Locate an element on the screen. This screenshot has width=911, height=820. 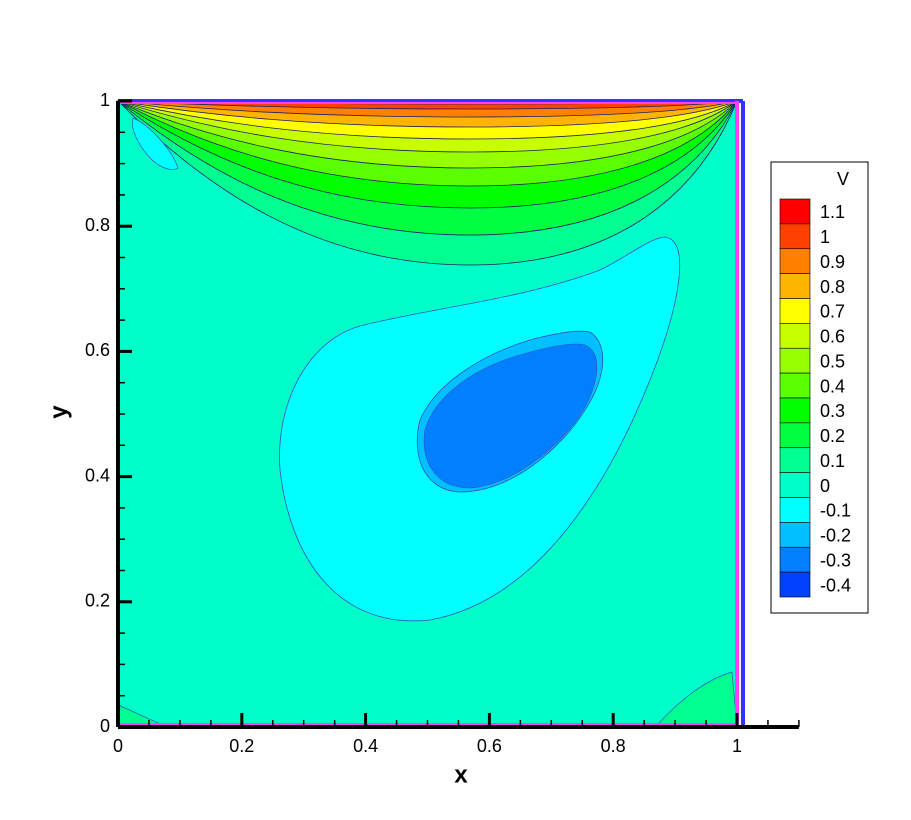
legend-label: 0.1 is located at coordinates (832, 461).